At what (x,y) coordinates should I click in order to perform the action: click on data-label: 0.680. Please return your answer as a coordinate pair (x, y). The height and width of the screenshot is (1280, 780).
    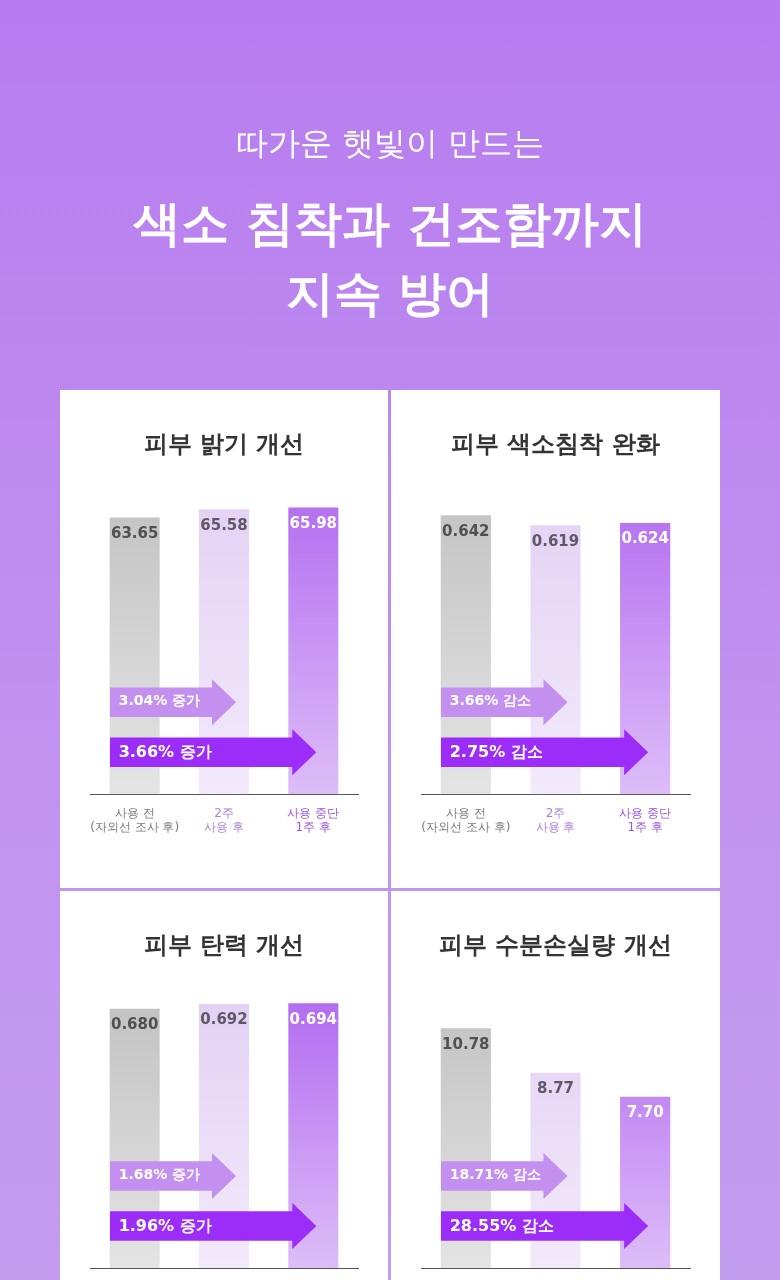
    Looking at the image, I should click on (134, 1024).